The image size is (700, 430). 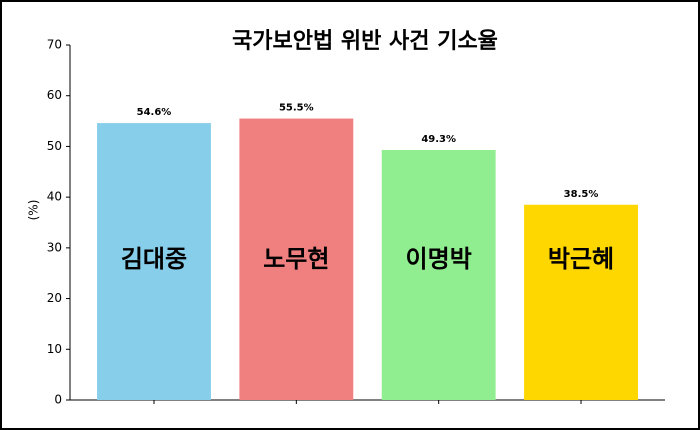 I want to click on value-label: 38.5%, so click(x=581, y=194).